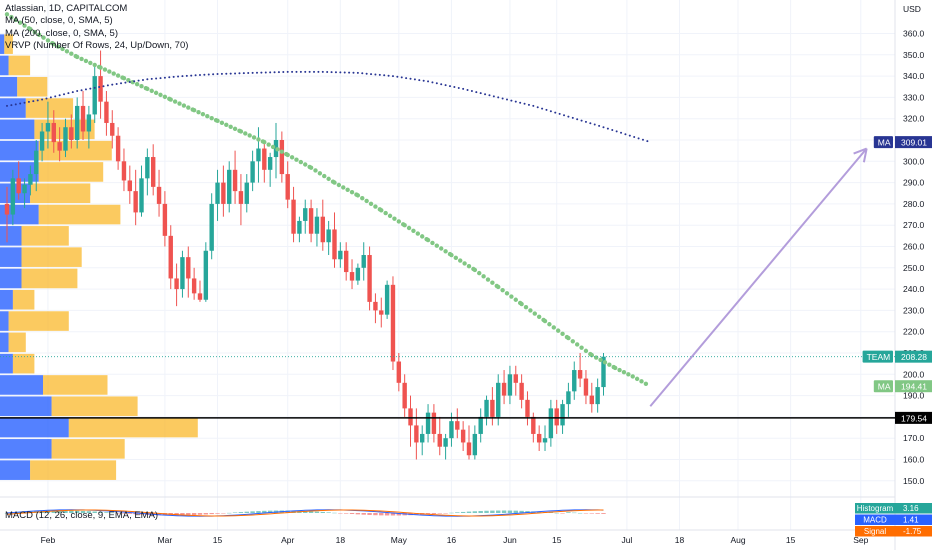 Image resolution: width=932 pixels, height=550 pixels. Describe the element at coordinates (327, 106) in the screenshot. I see `ma200-line` at that location.